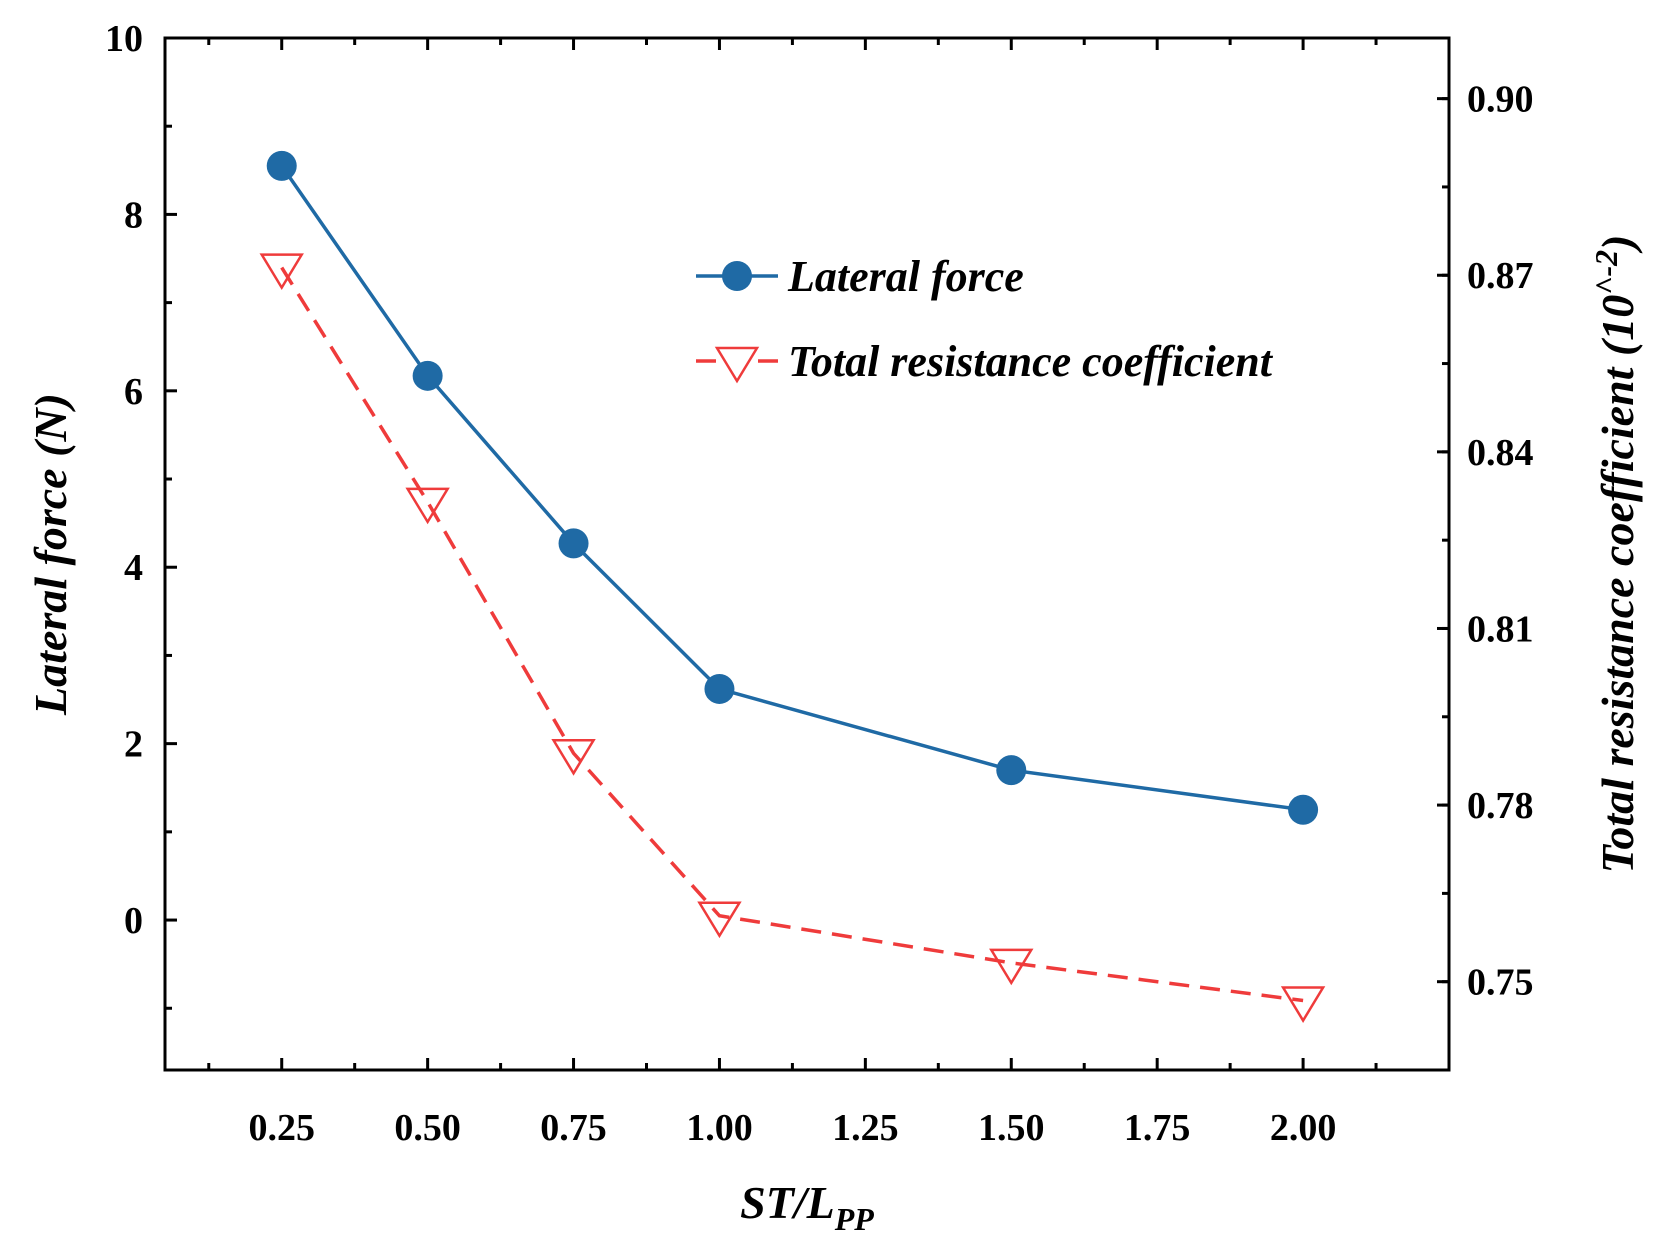 The width and height of the screenshot is (1658, 1256). What do you see at coordinates (787, 1202) in the screenshot?
I see `x-axis-title-main: ST/L` at bounding box center [787, 1202].